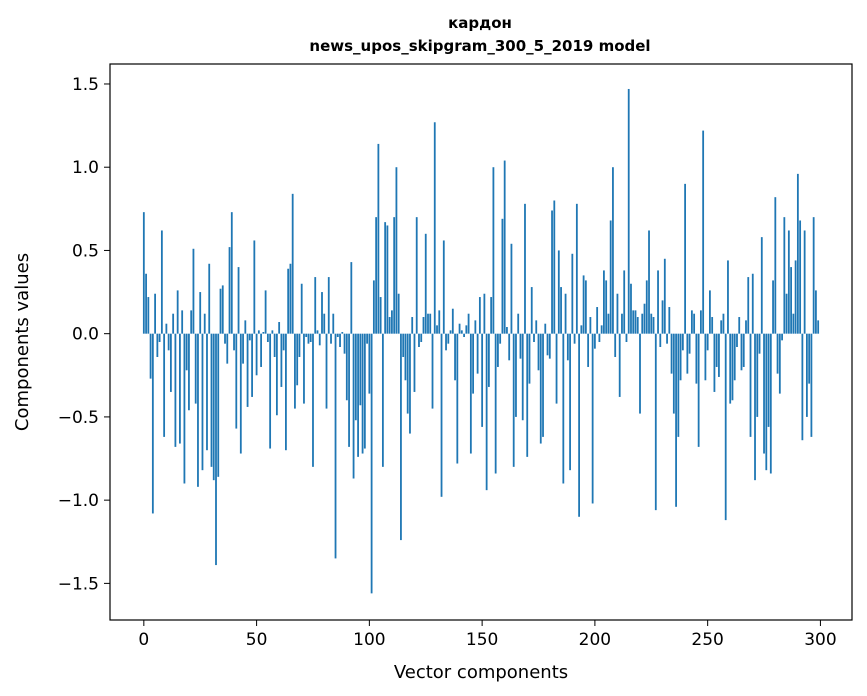 This screenshot has width=867, height=696. What do you see at coordinates (369, 640) in the screenshot?
I see `x-tick-label: 100` at bounding box center [369, 640].